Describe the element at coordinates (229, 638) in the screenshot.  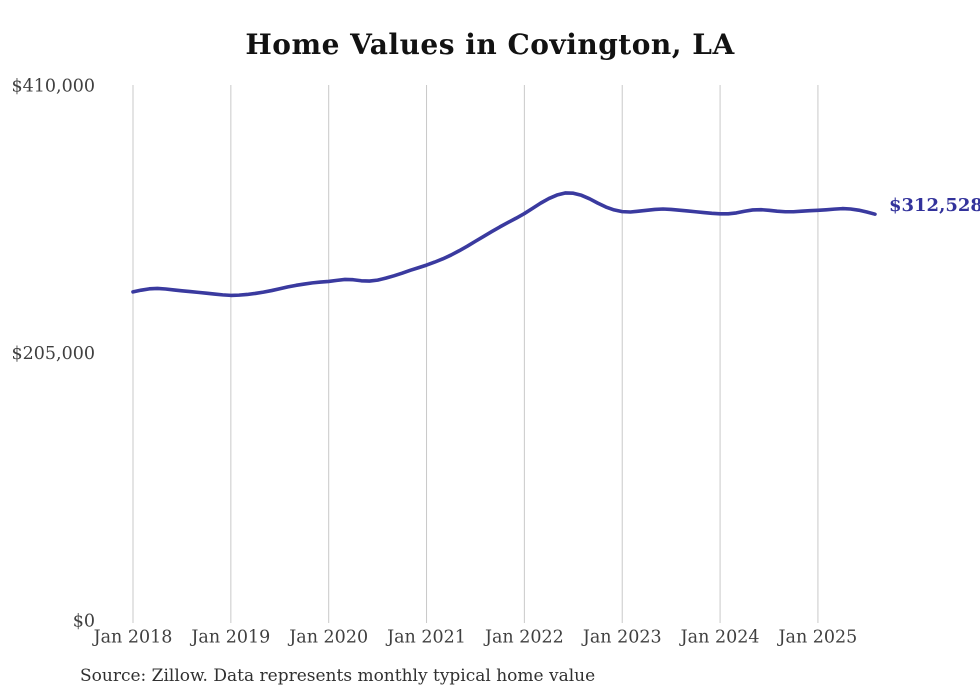
I see `x-axis-label-jan-2019: Jan 2019` at that location.